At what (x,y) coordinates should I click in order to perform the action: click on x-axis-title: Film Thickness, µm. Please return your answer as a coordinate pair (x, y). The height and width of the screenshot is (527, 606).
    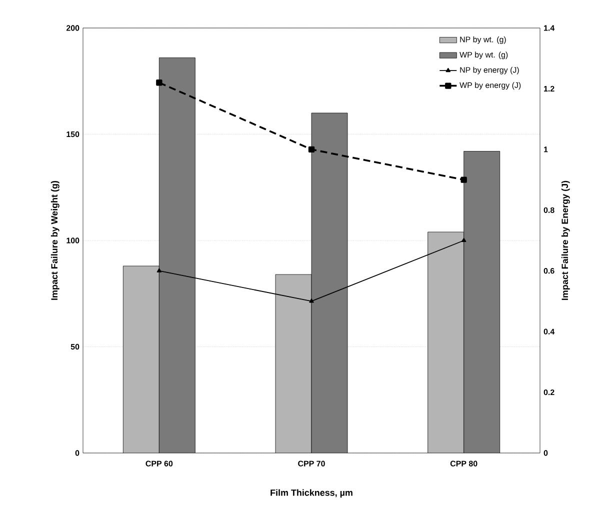
    Looking at the image, I should click on (311, 493).